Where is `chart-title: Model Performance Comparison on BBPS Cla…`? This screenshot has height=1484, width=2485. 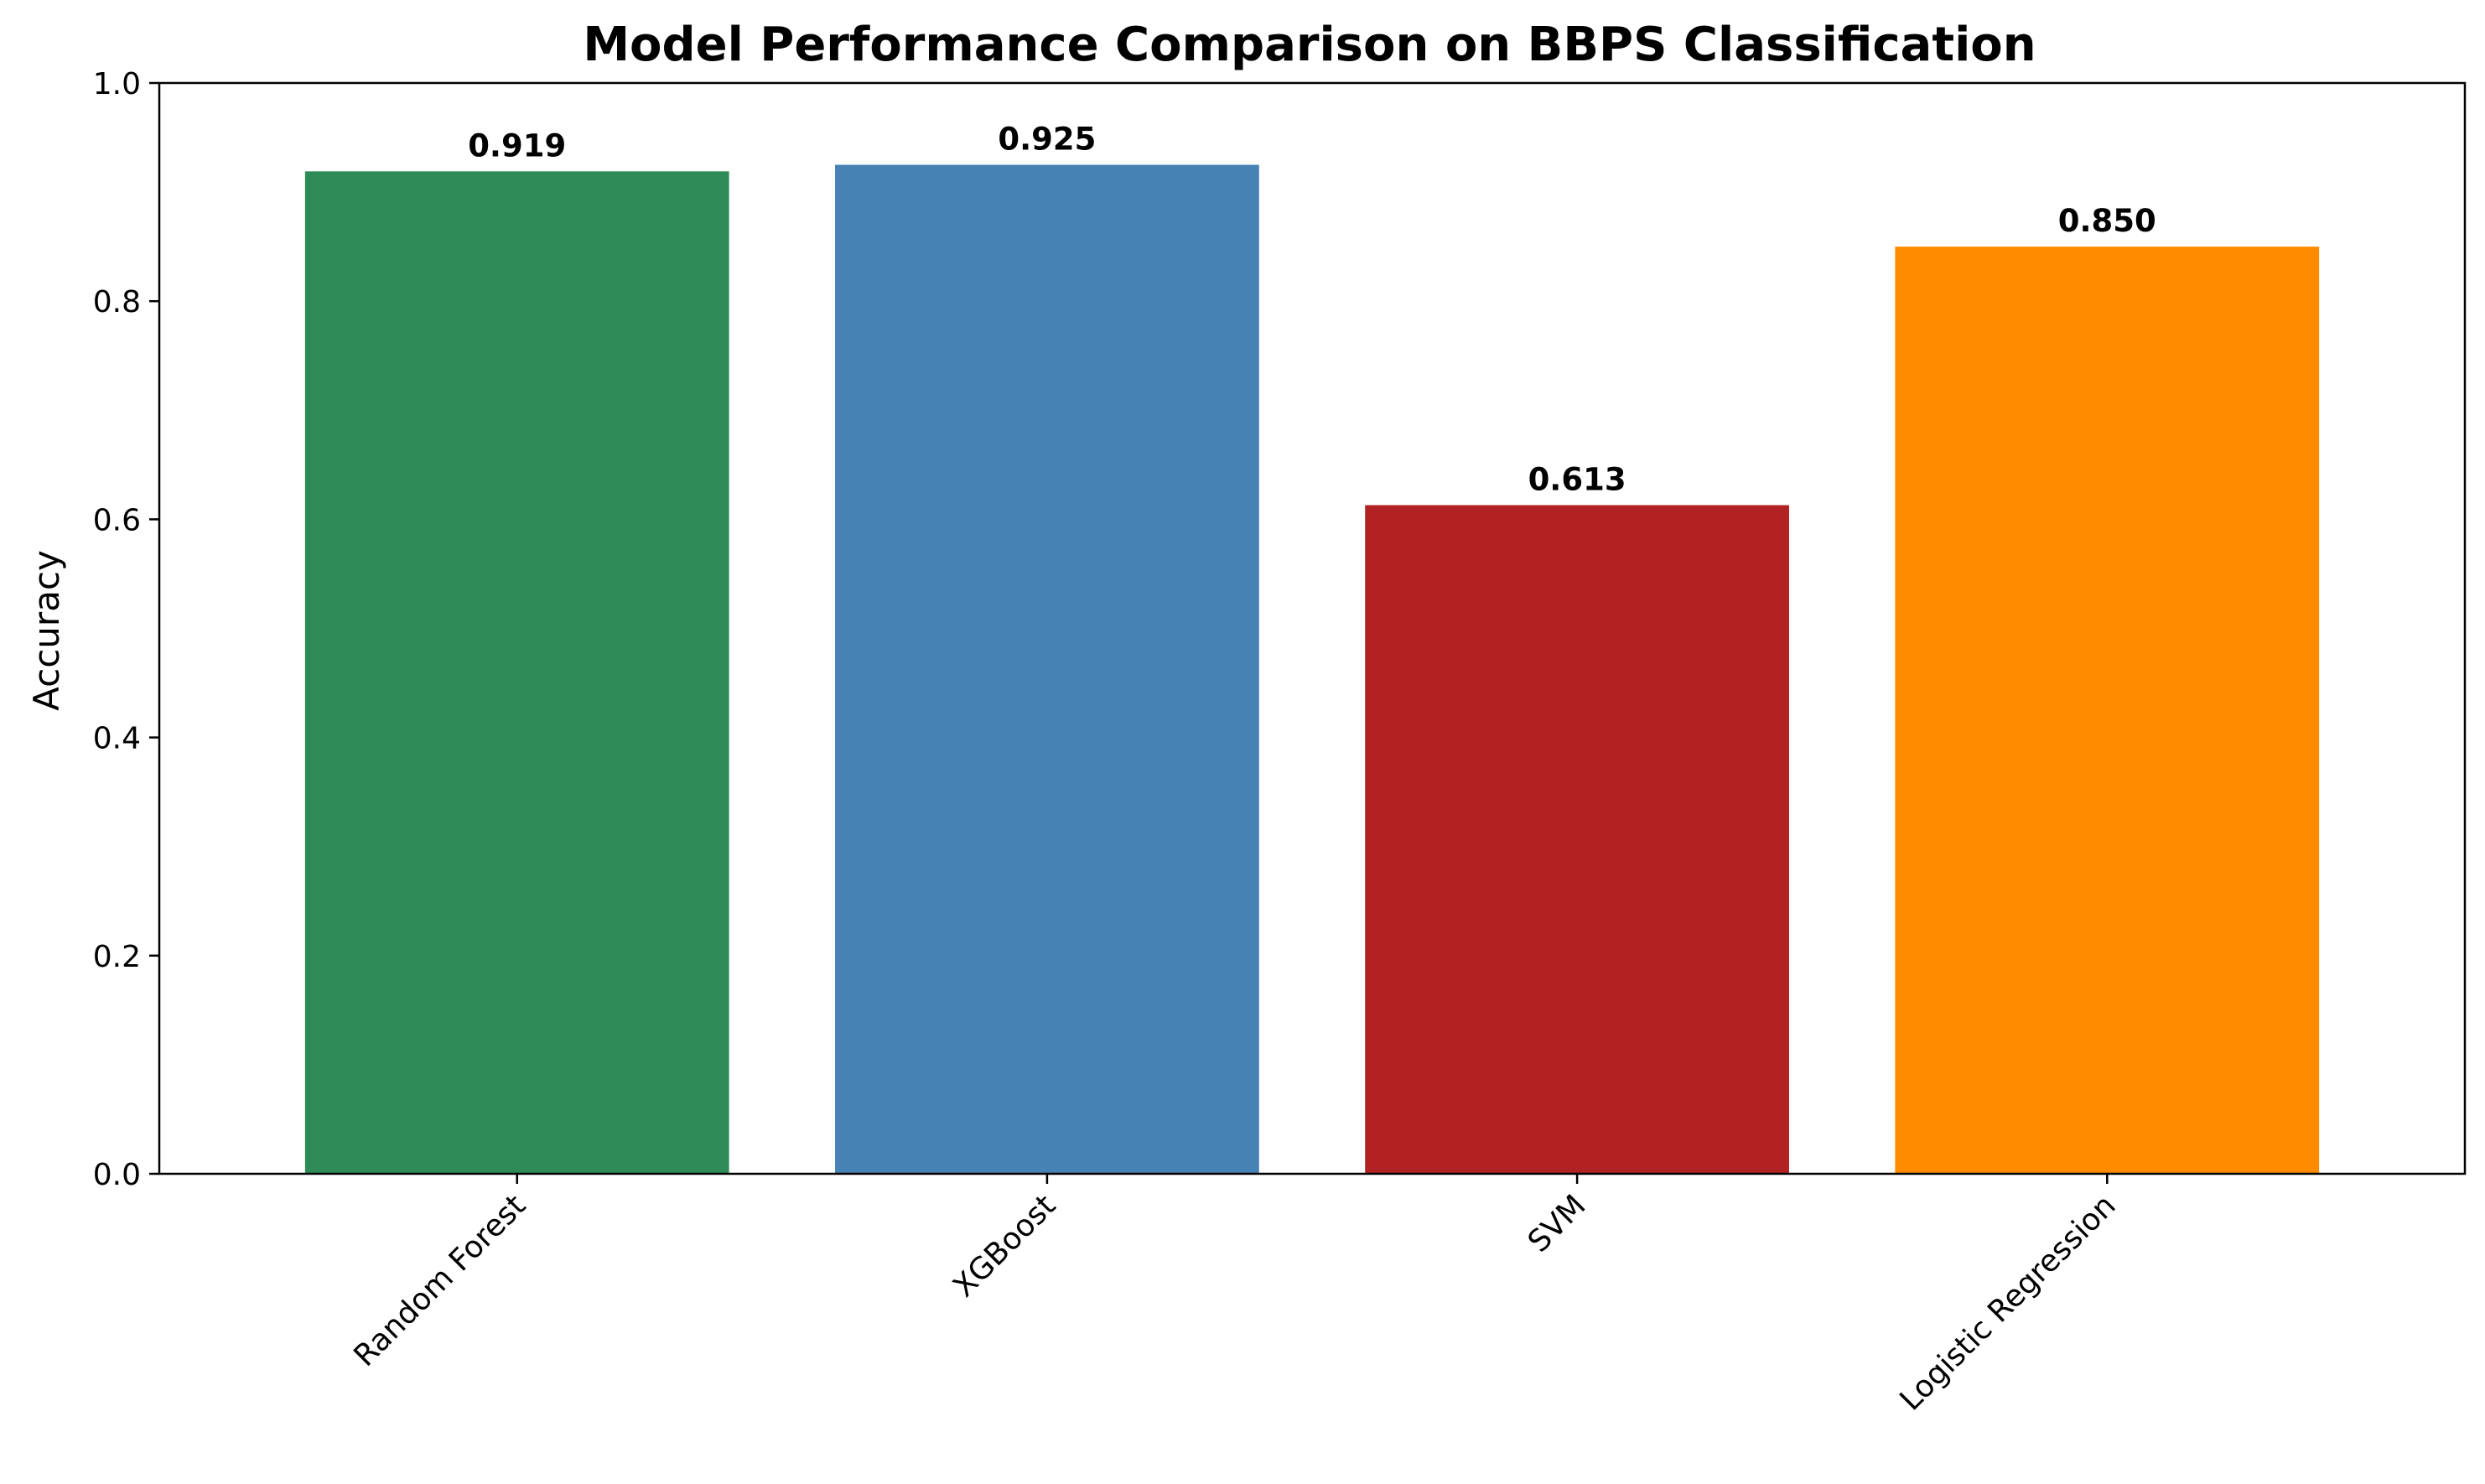
chart-title: Model Performance Comparison on BBPS Cla… is located at coordinates (1309, 45).